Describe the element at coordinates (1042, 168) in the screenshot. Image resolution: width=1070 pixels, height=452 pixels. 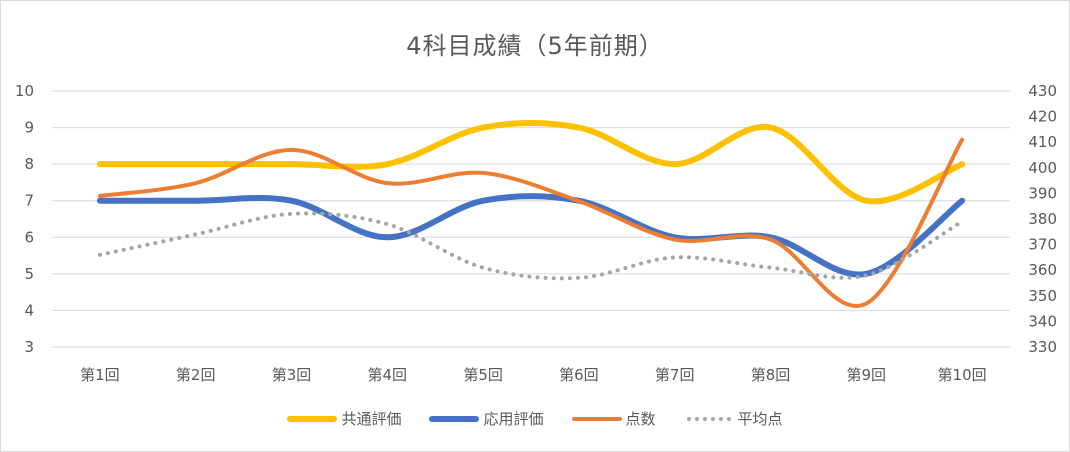
I see `y-right-tick: 400` at that location.